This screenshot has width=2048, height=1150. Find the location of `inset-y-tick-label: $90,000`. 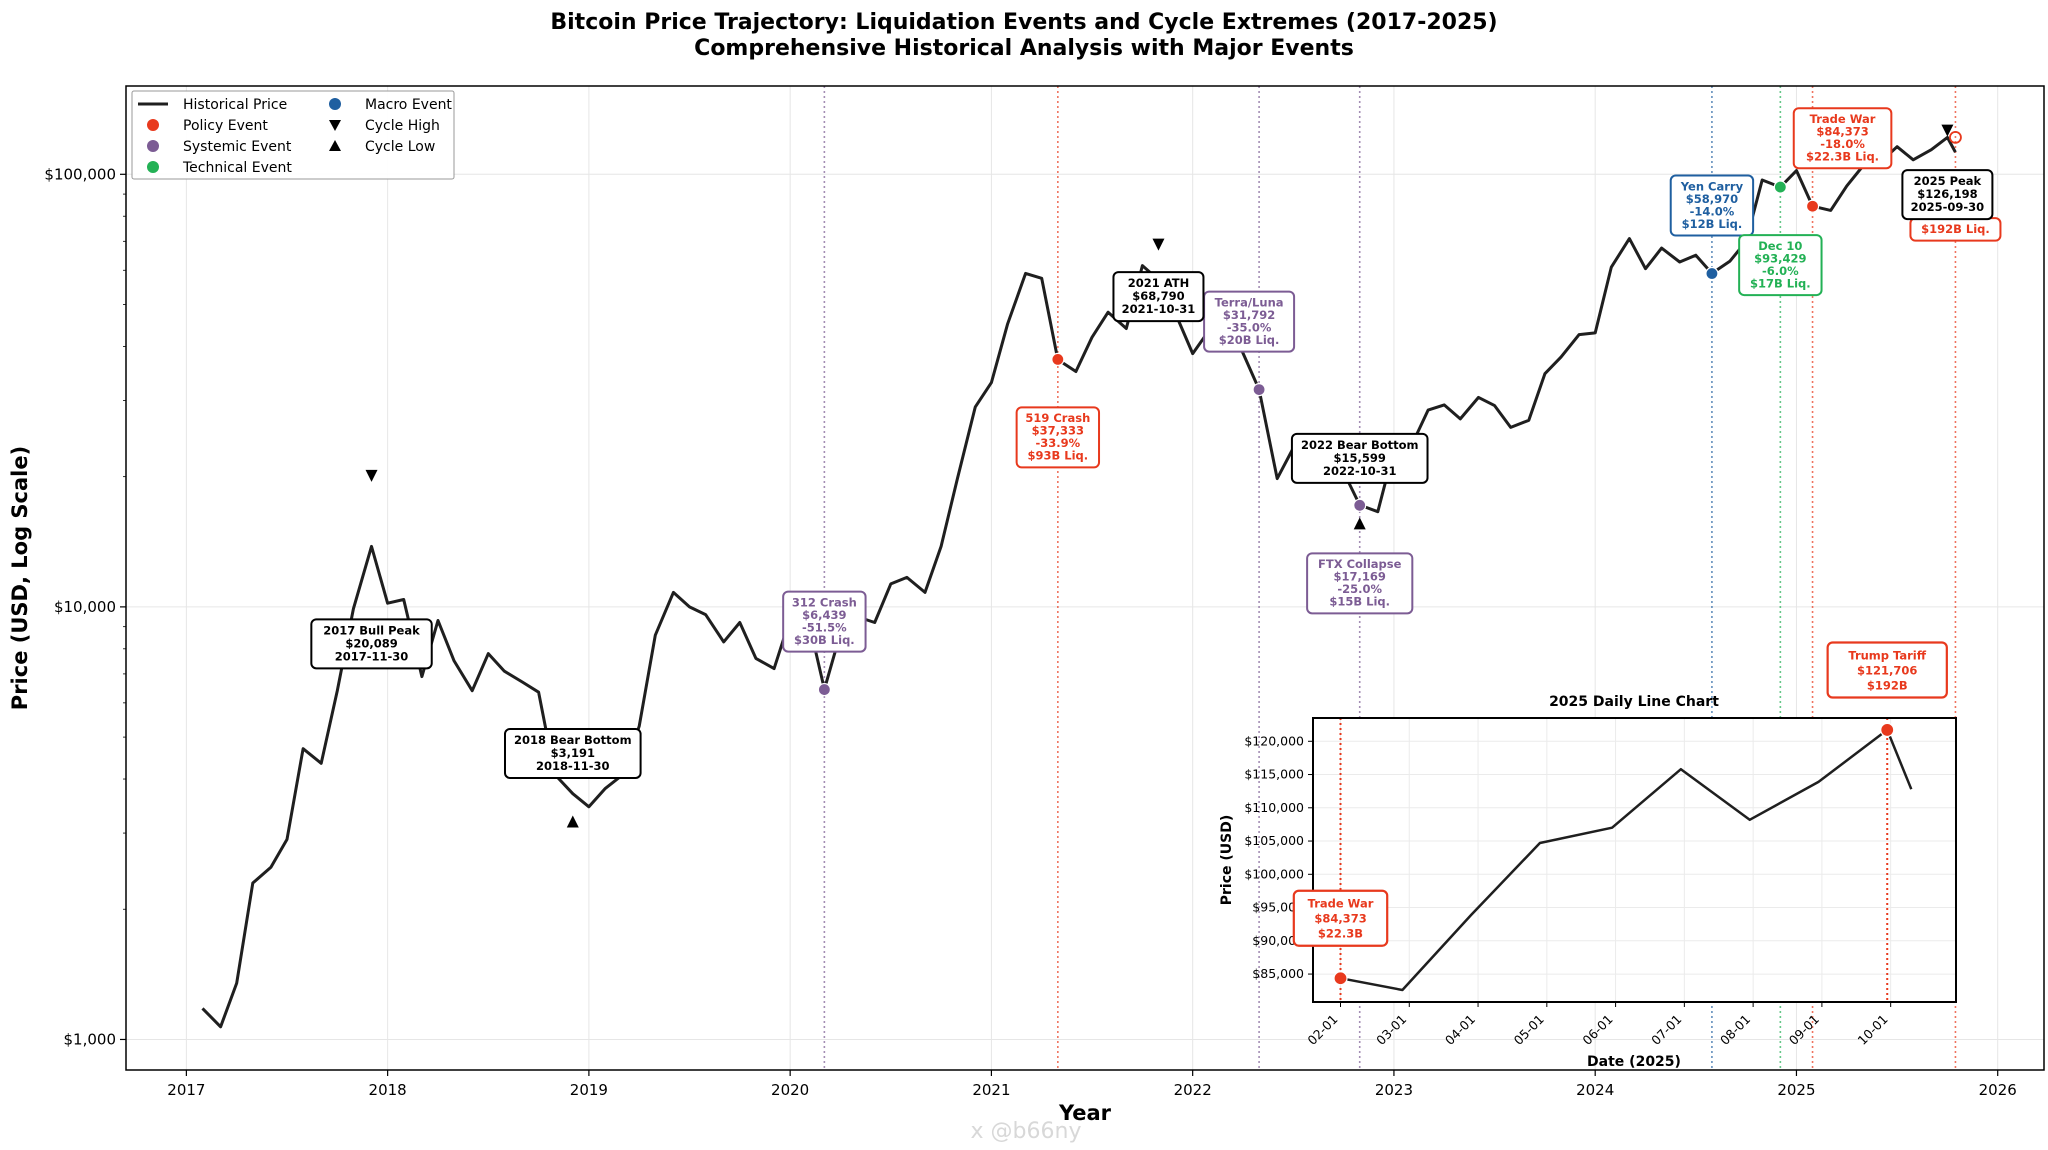

inset-y-tick-label: $90,000 is located at coordinates (1278, 940).